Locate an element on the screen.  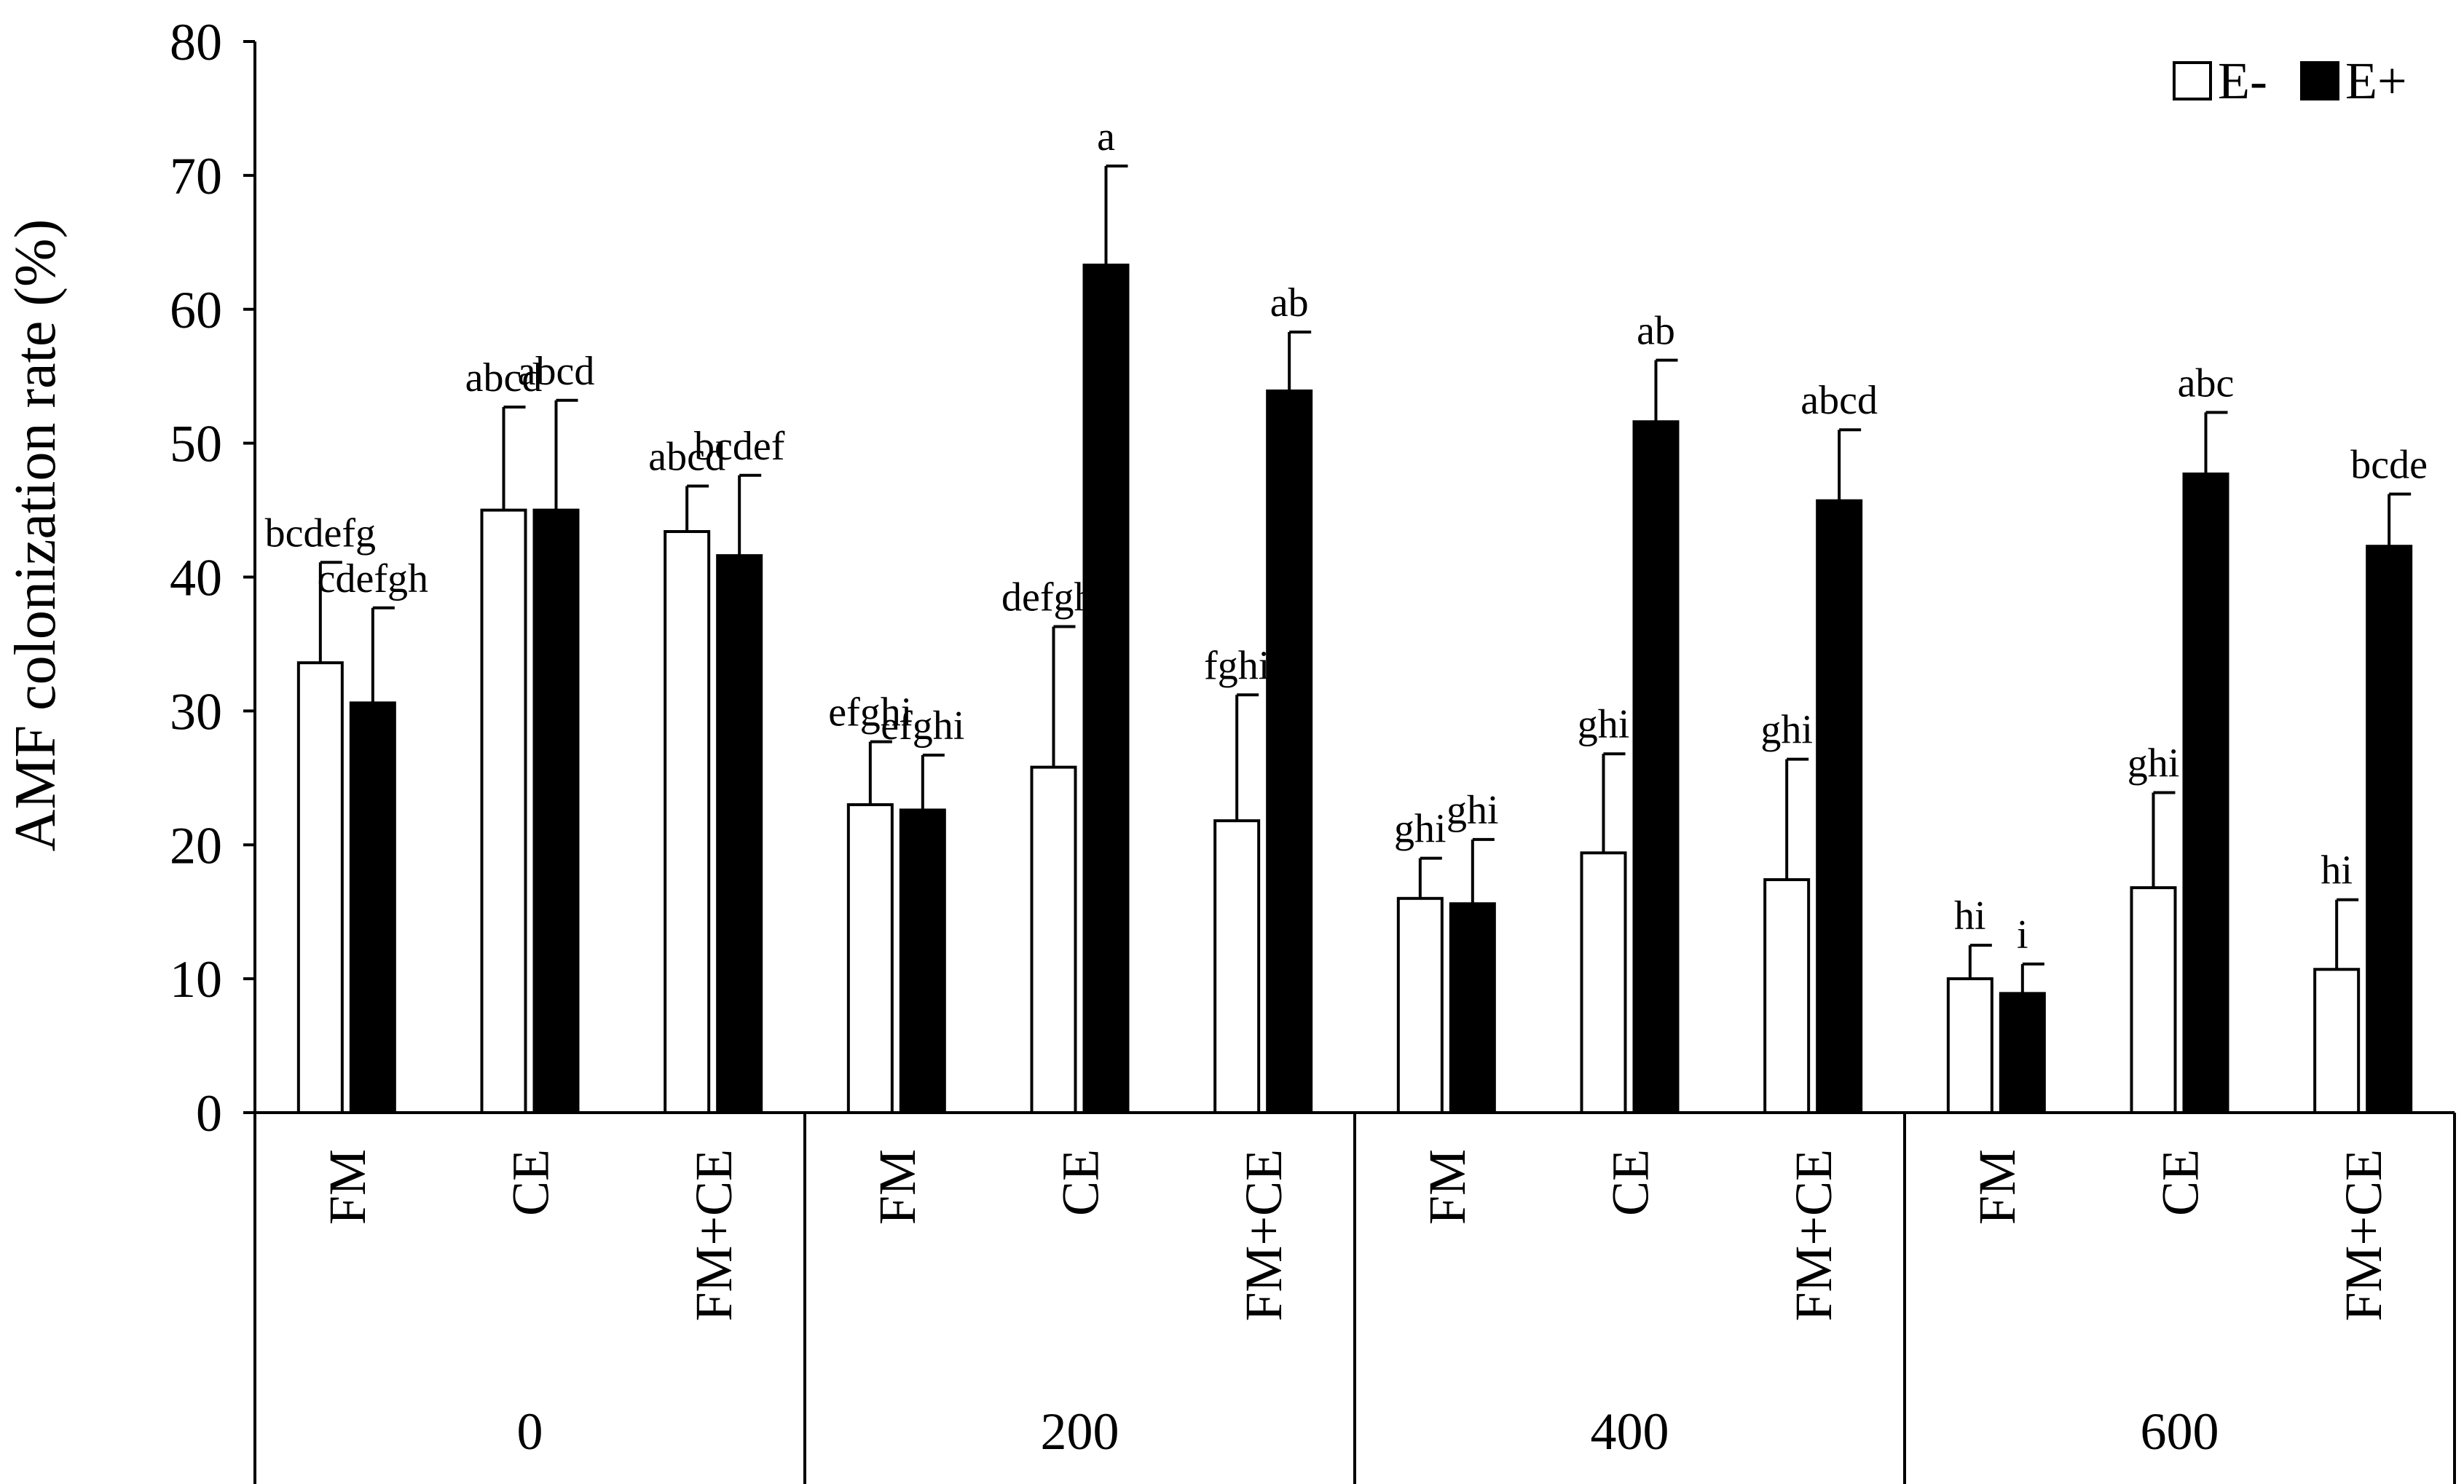
significance-letter: abc is located at coordinates (2206, 383).